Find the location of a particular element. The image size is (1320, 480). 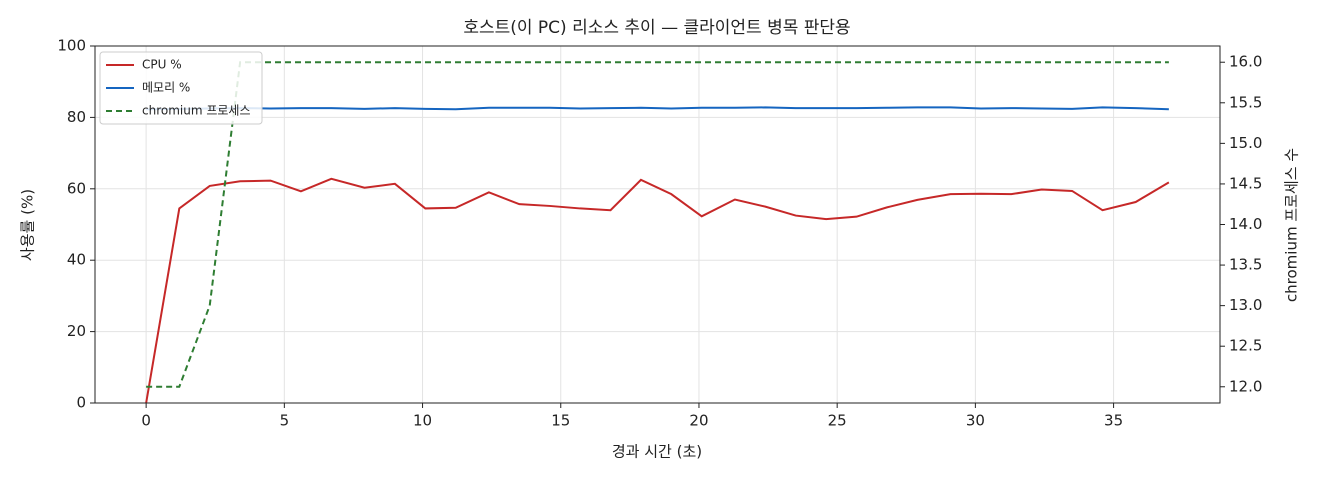

x-tick-label: 10 is located at coordinates (422, 421).